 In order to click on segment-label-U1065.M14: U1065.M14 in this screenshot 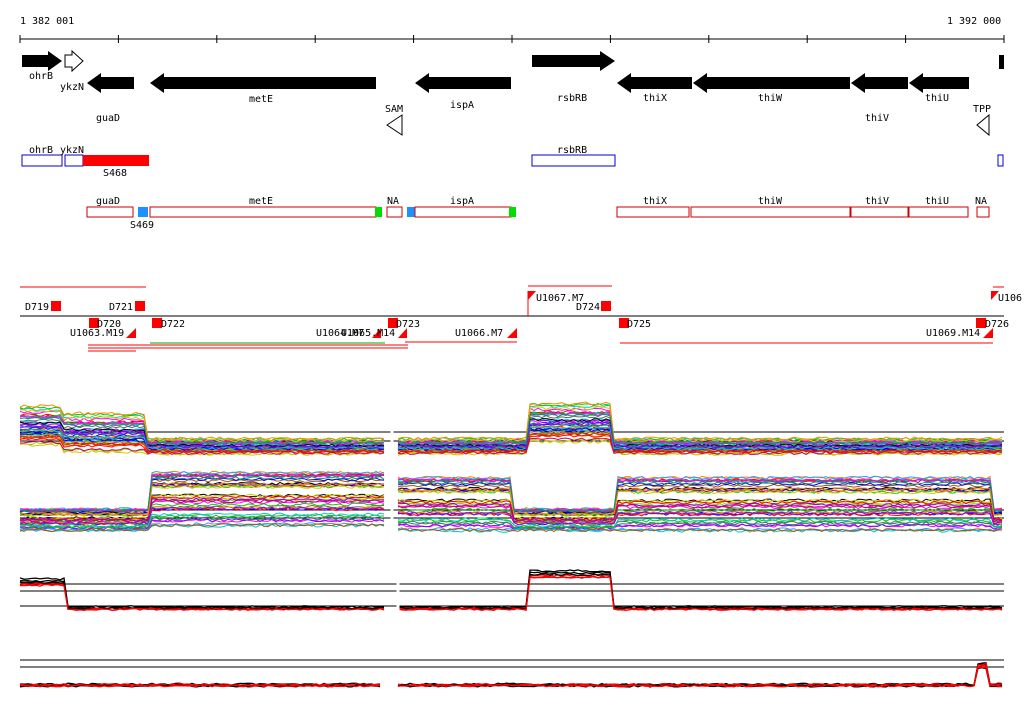, I will do `click(368, 333)`.